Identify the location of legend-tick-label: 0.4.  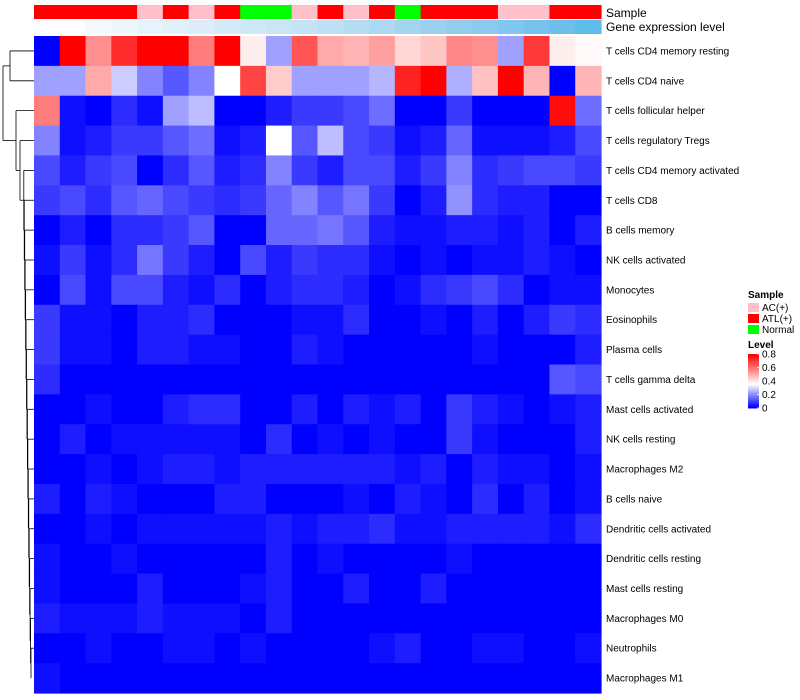
(769, 382).